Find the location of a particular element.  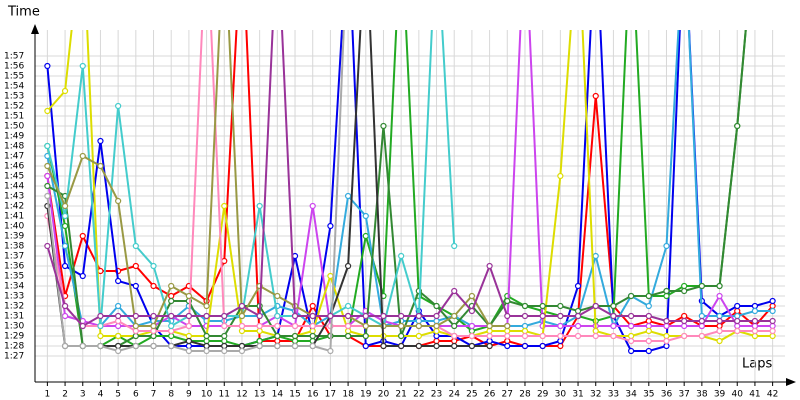

y-tick-label: 1:56 is located at coordinates (14, 67).